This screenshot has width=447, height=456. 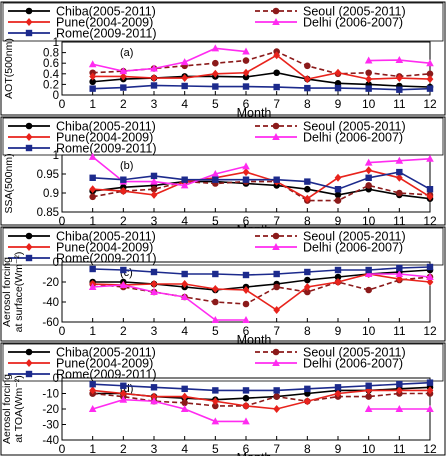 I want to click on y-tick-label: -40, so click(x=50, y=303).